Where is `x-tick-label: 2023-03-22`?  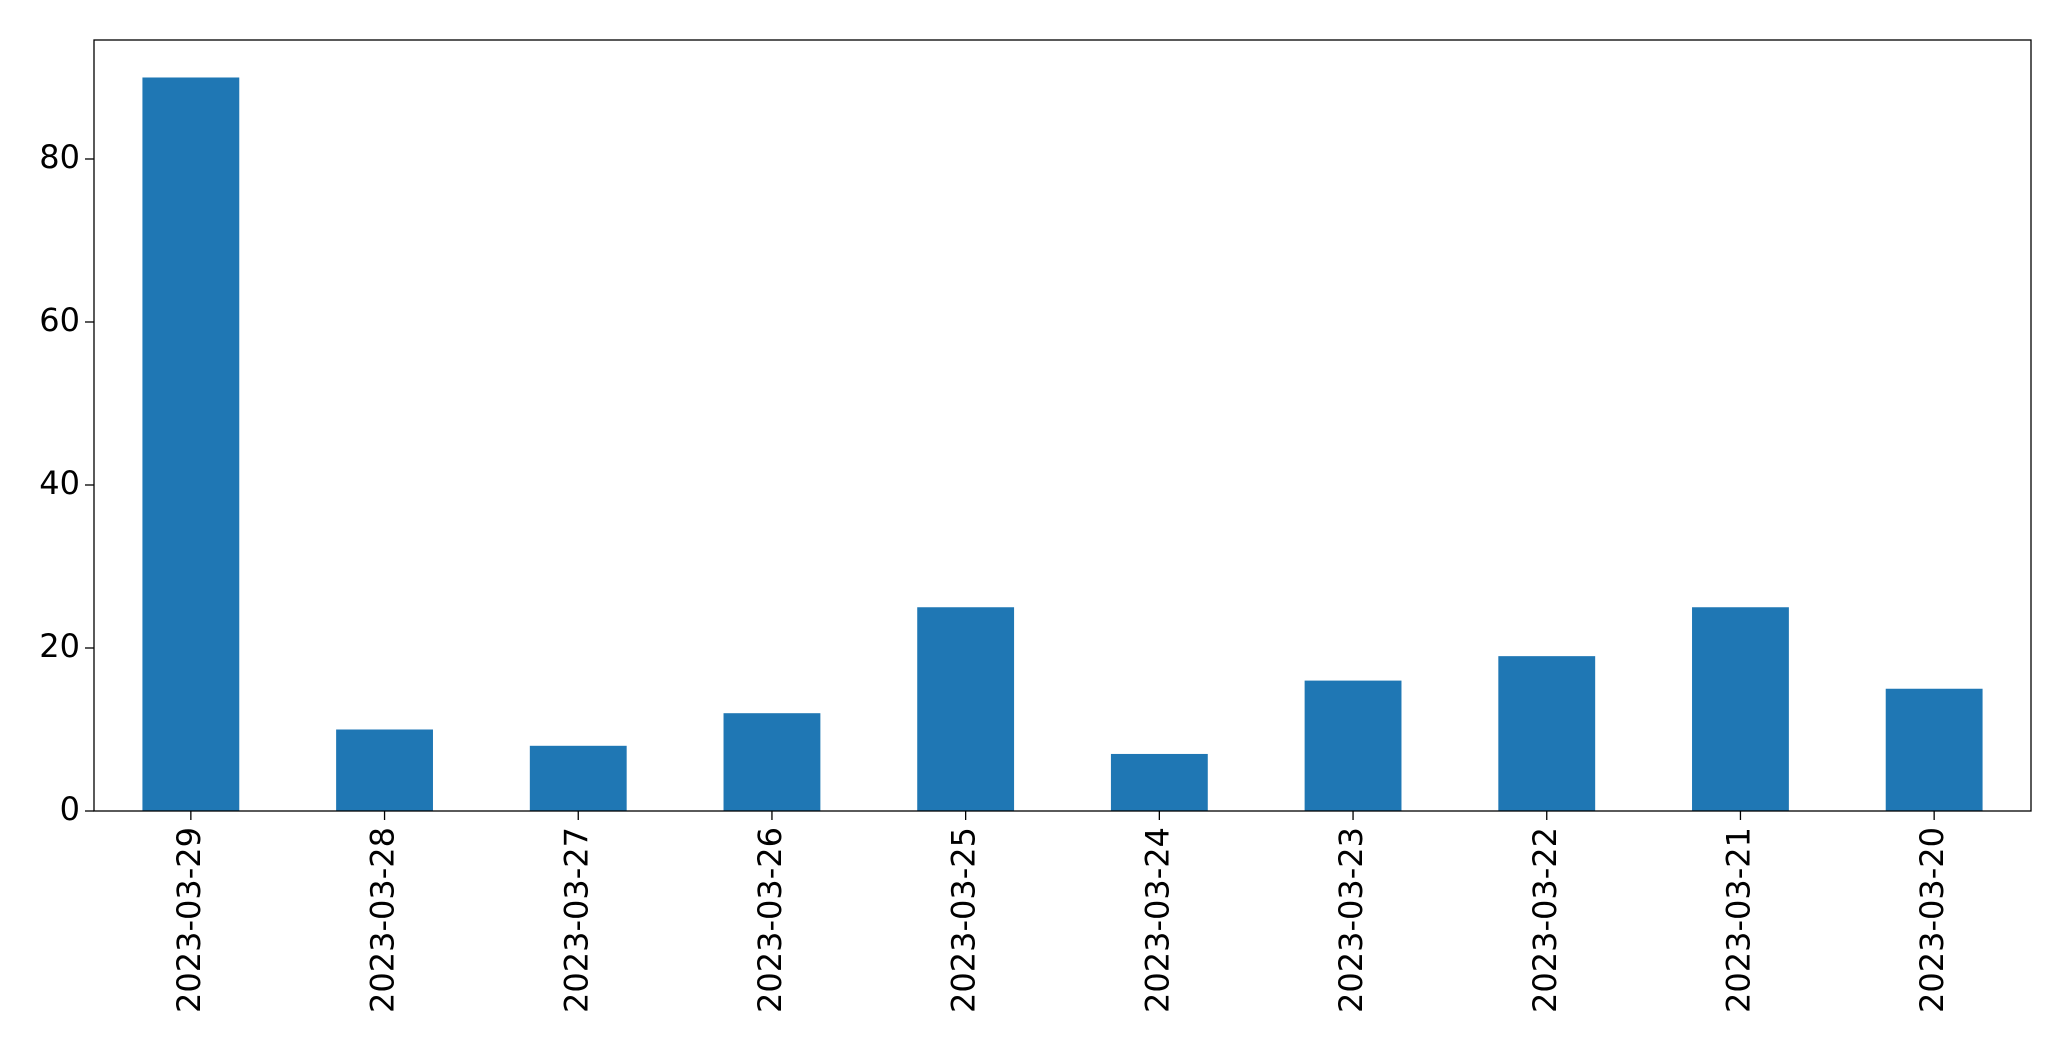
x-tick-label: 2023-03-22 is located at coordinates (1545, 920).